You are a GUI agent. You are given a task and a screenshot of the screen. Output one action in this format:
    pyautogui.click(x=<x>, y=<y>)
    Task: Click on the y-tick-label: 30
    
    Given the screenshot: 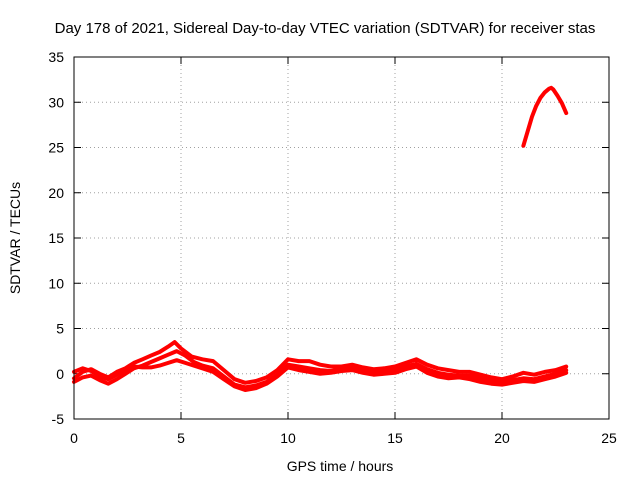 What is the action you would take?
    pyautogui.click(x=56, y=102)
    